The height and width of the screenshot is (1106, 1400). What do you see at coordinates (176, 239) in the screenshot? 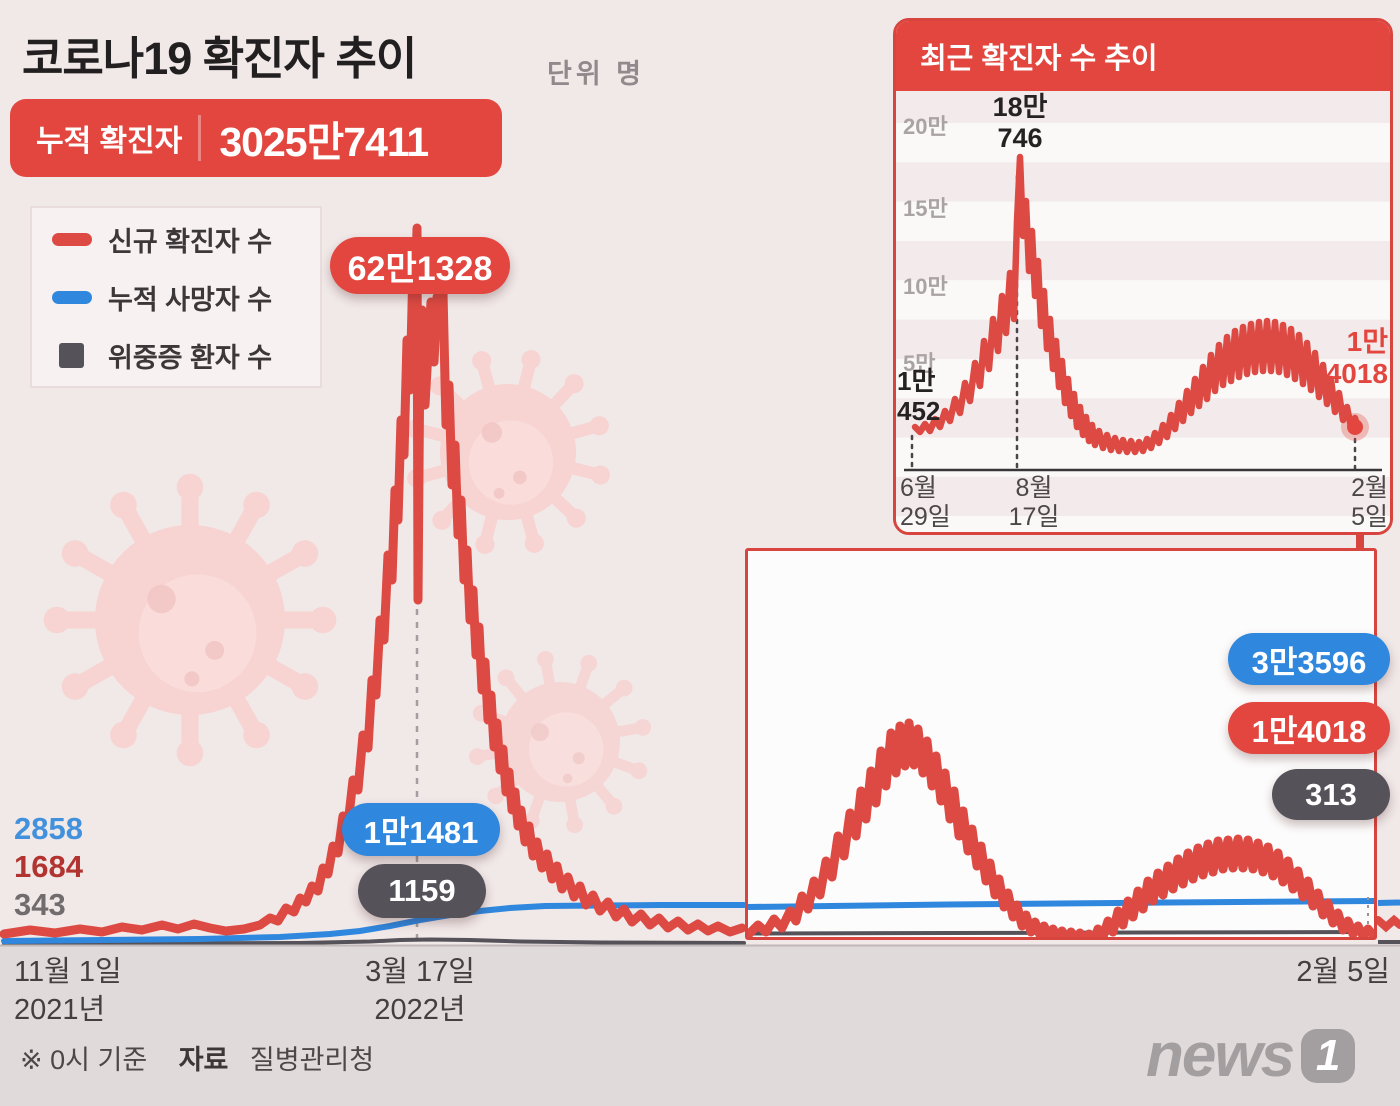
I see `legend-item-new-cases: 신규 확진자 수` at bounding box center [176, 239].